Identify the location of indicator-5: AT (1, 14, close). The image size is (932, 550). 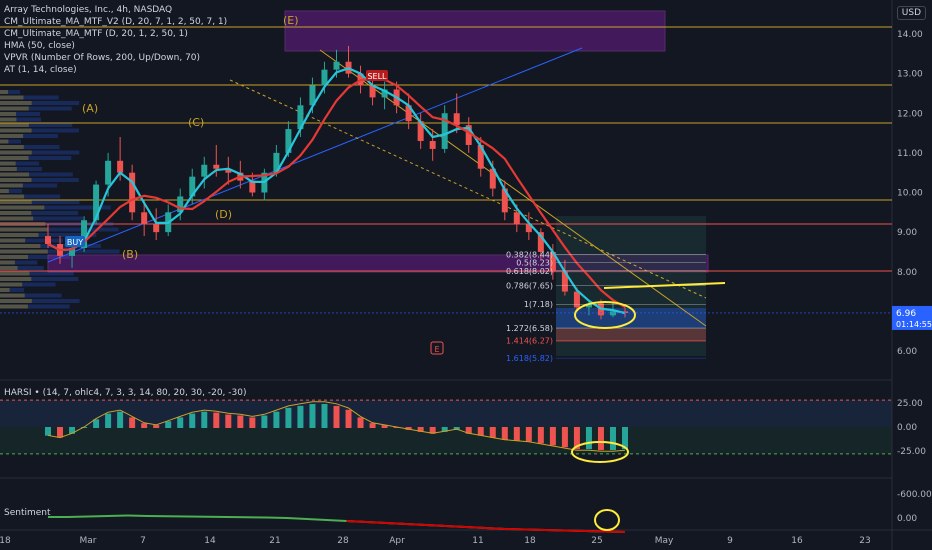
(40, 70).